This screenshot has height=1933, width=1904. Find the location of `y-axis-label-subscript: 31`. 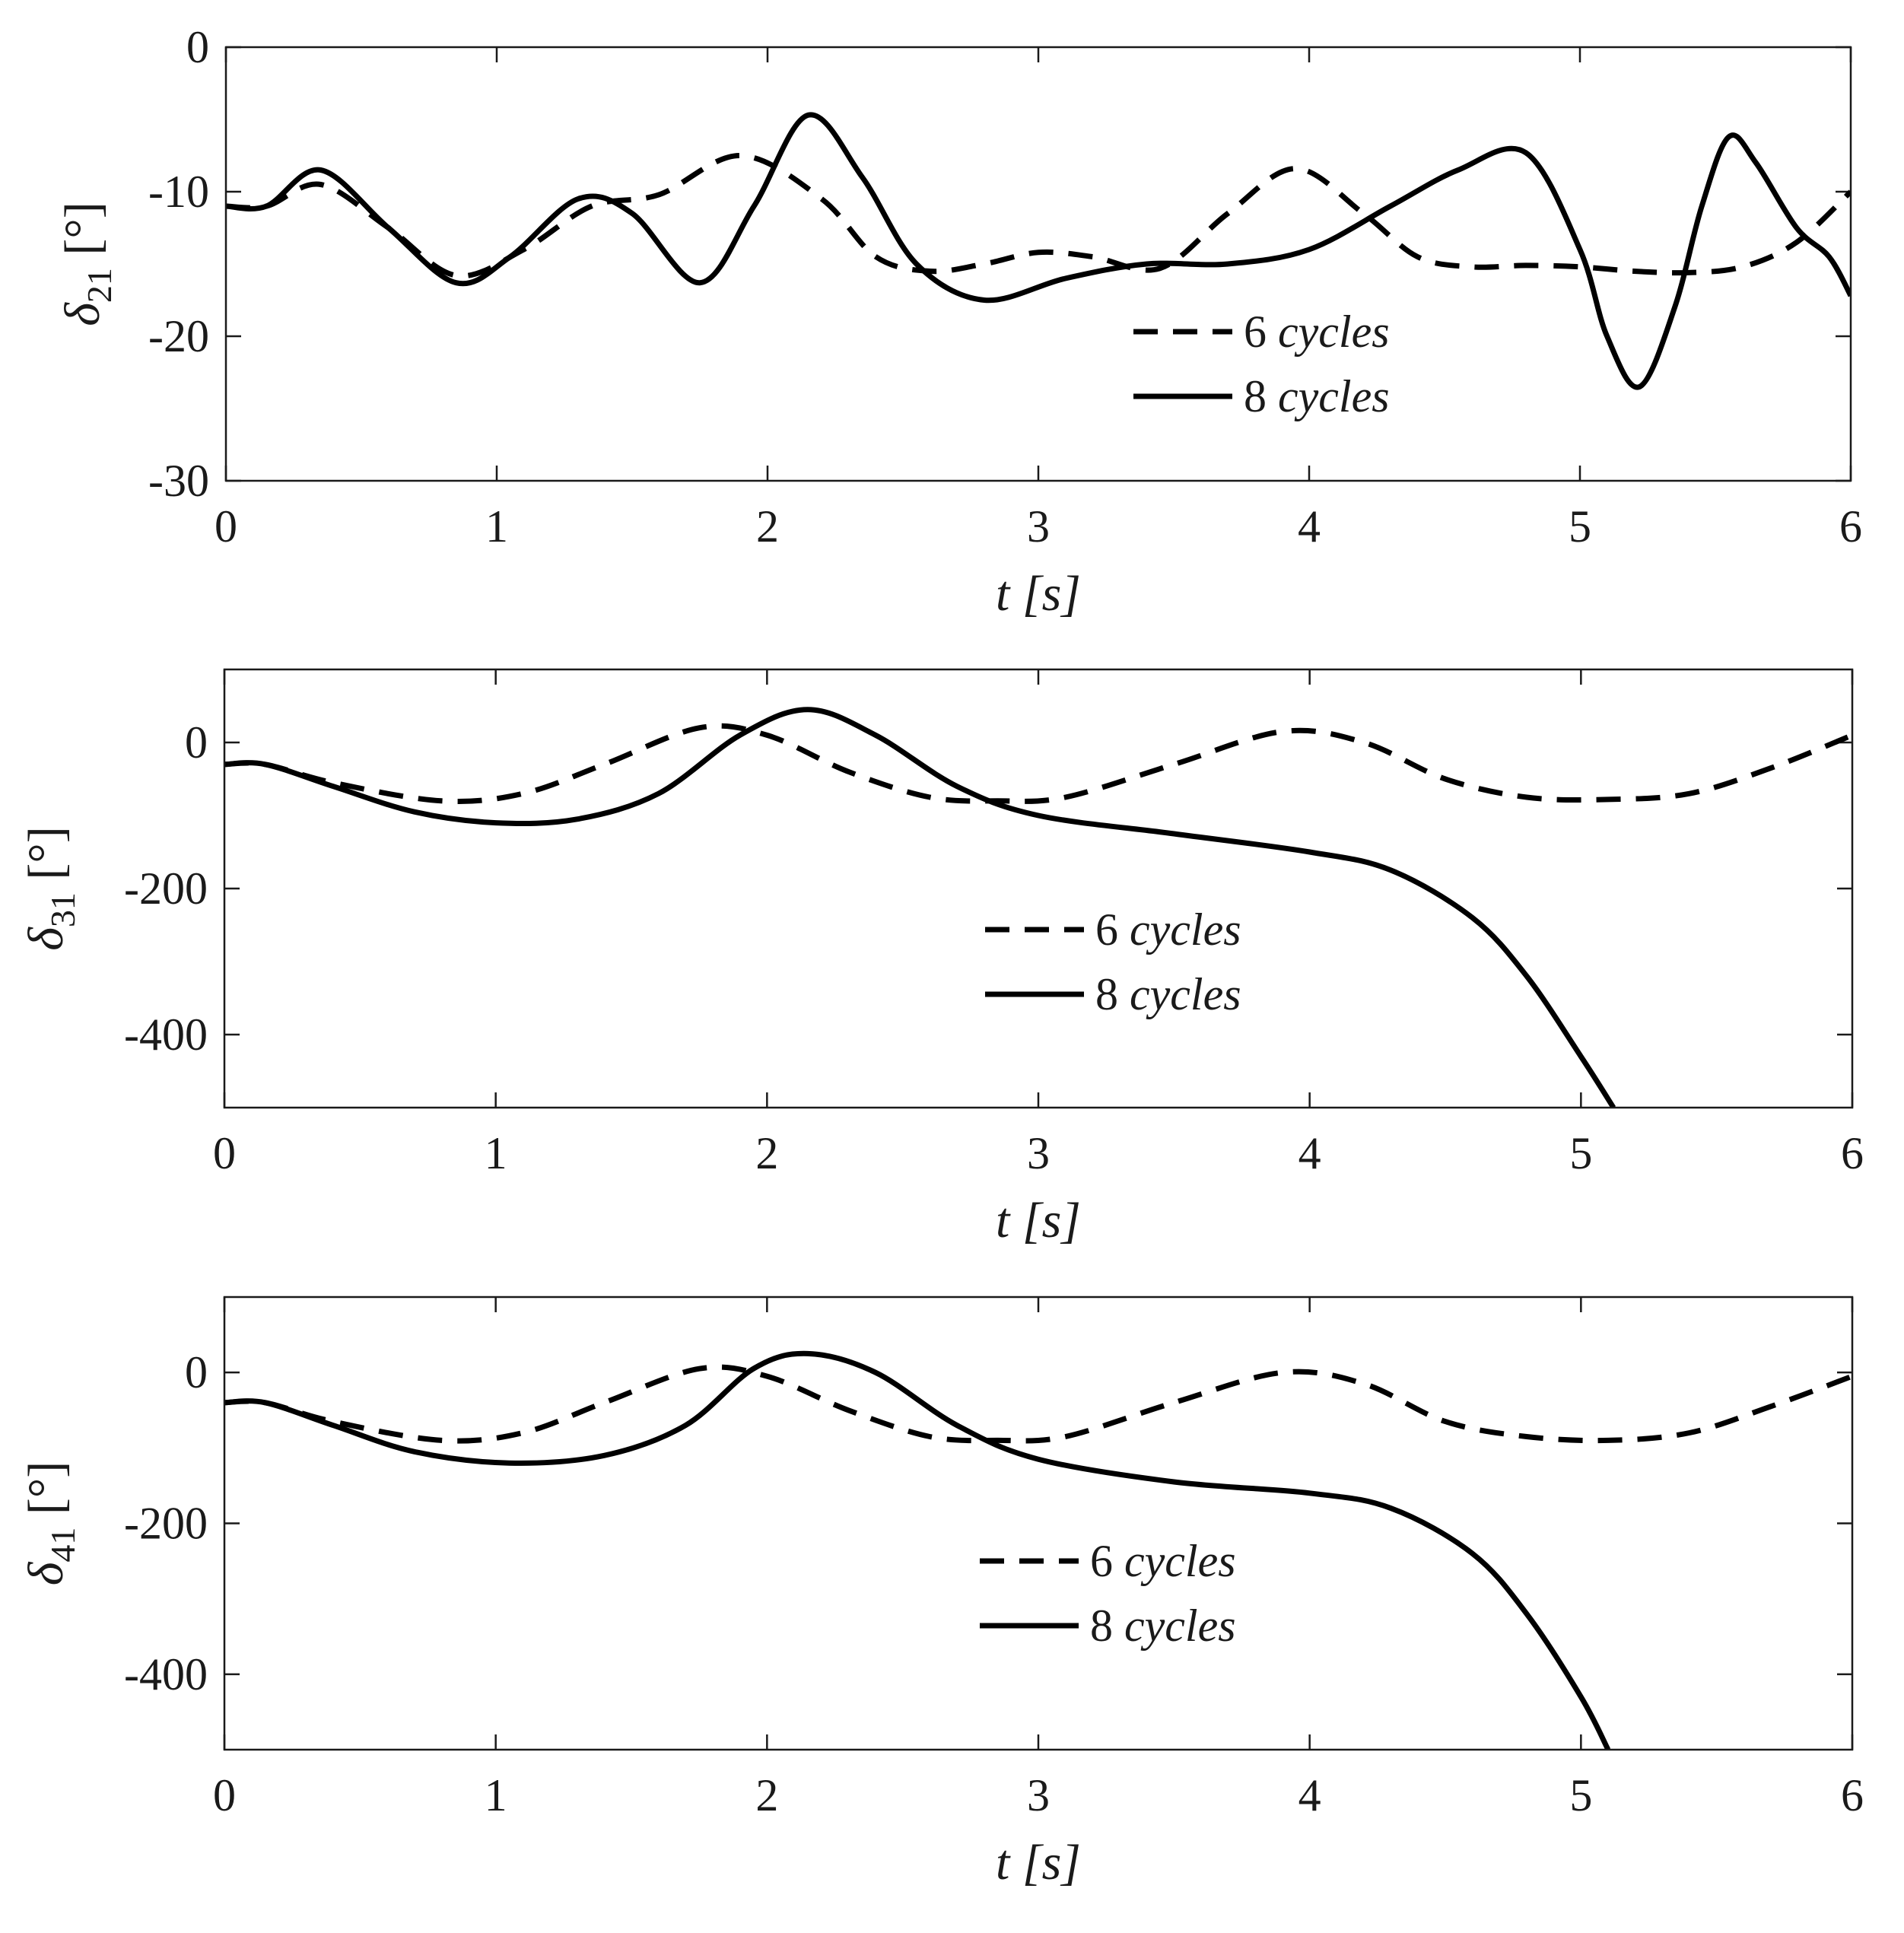

y-axis-label-subscript: 31 is located at coordinates (63, 909).